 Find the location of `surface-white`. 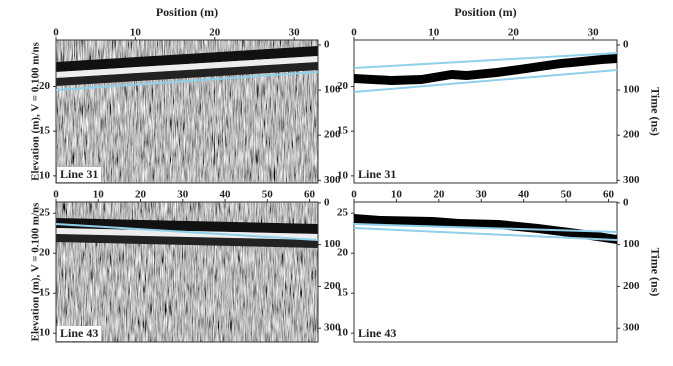

surface-white is located at coordinates (187, 67).